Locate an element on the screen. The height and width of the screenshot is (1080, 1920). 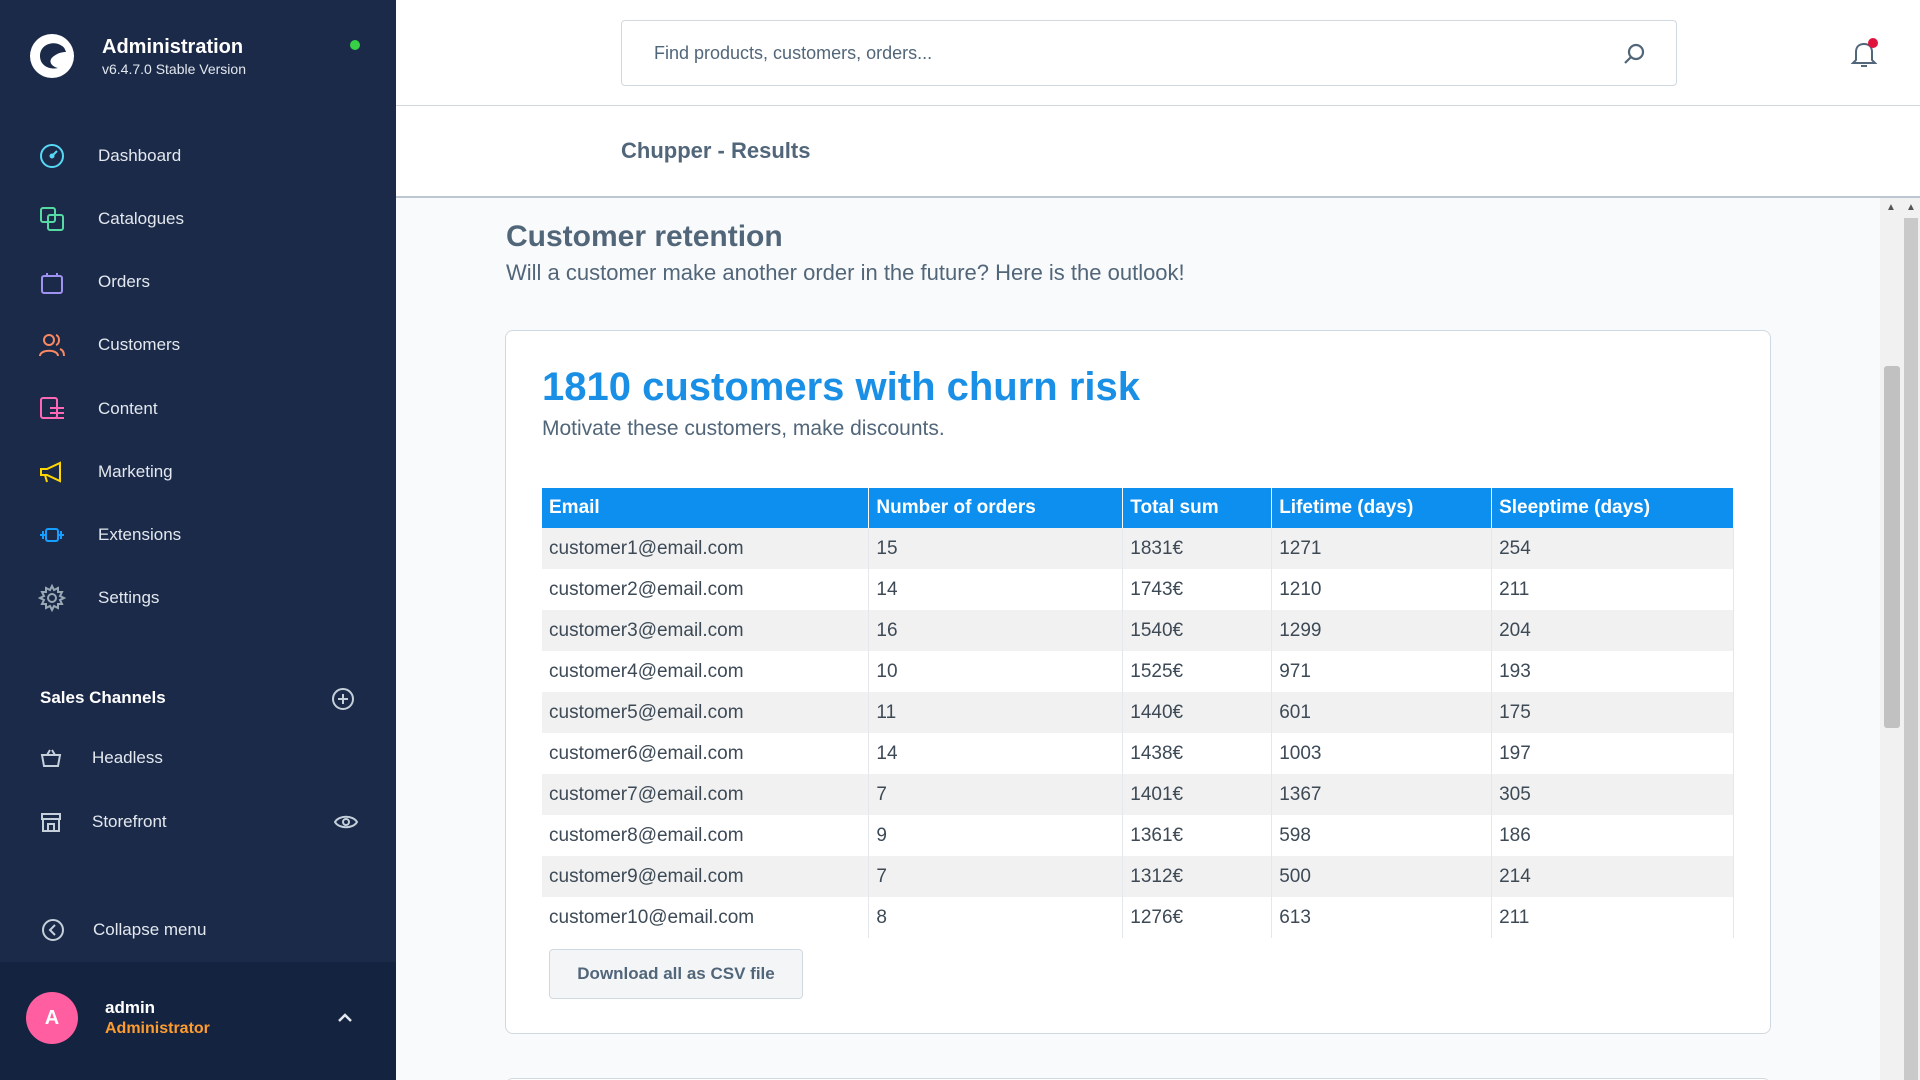
nav-label: Orders is located at coordinates (124, 281).